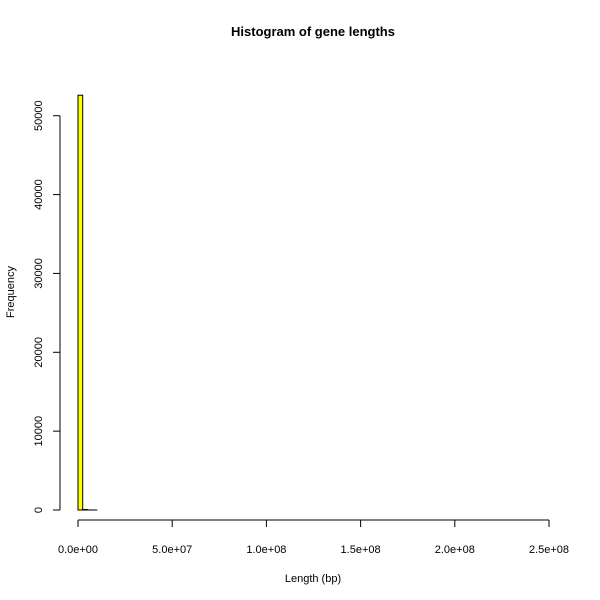  I want to click on x-tick-label-5: 2.5e+08, so click(549, 550).